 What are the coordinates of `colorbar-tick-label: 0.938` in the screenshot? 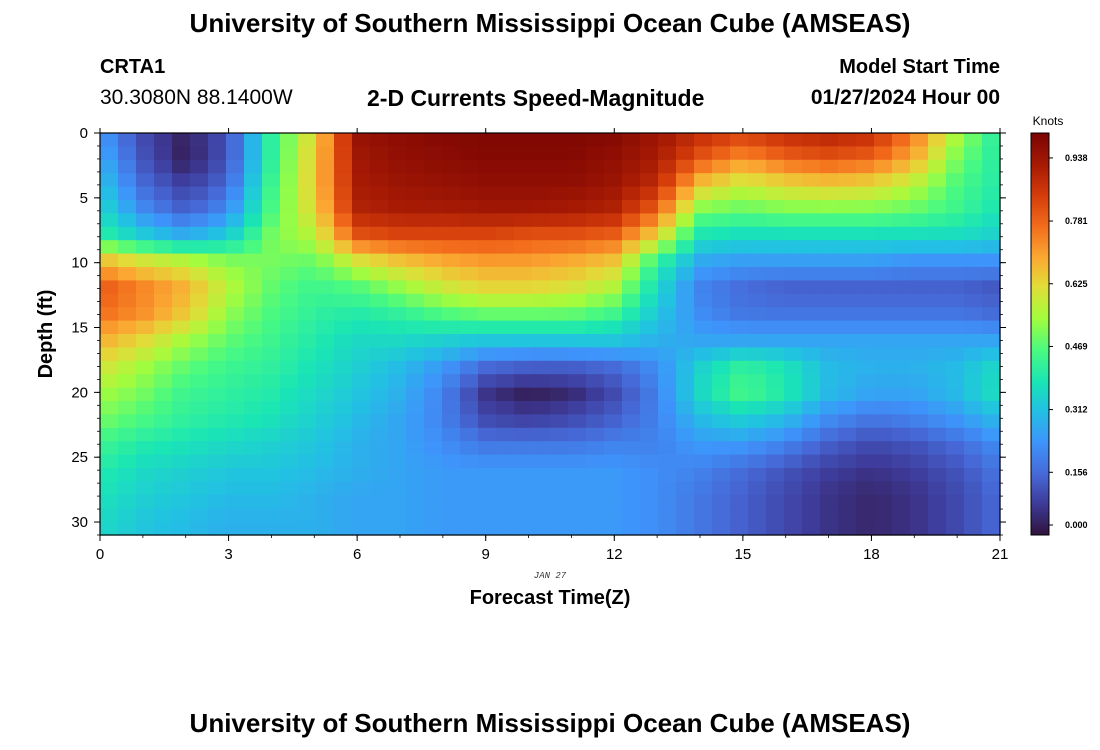 It's located at (1076, 158).